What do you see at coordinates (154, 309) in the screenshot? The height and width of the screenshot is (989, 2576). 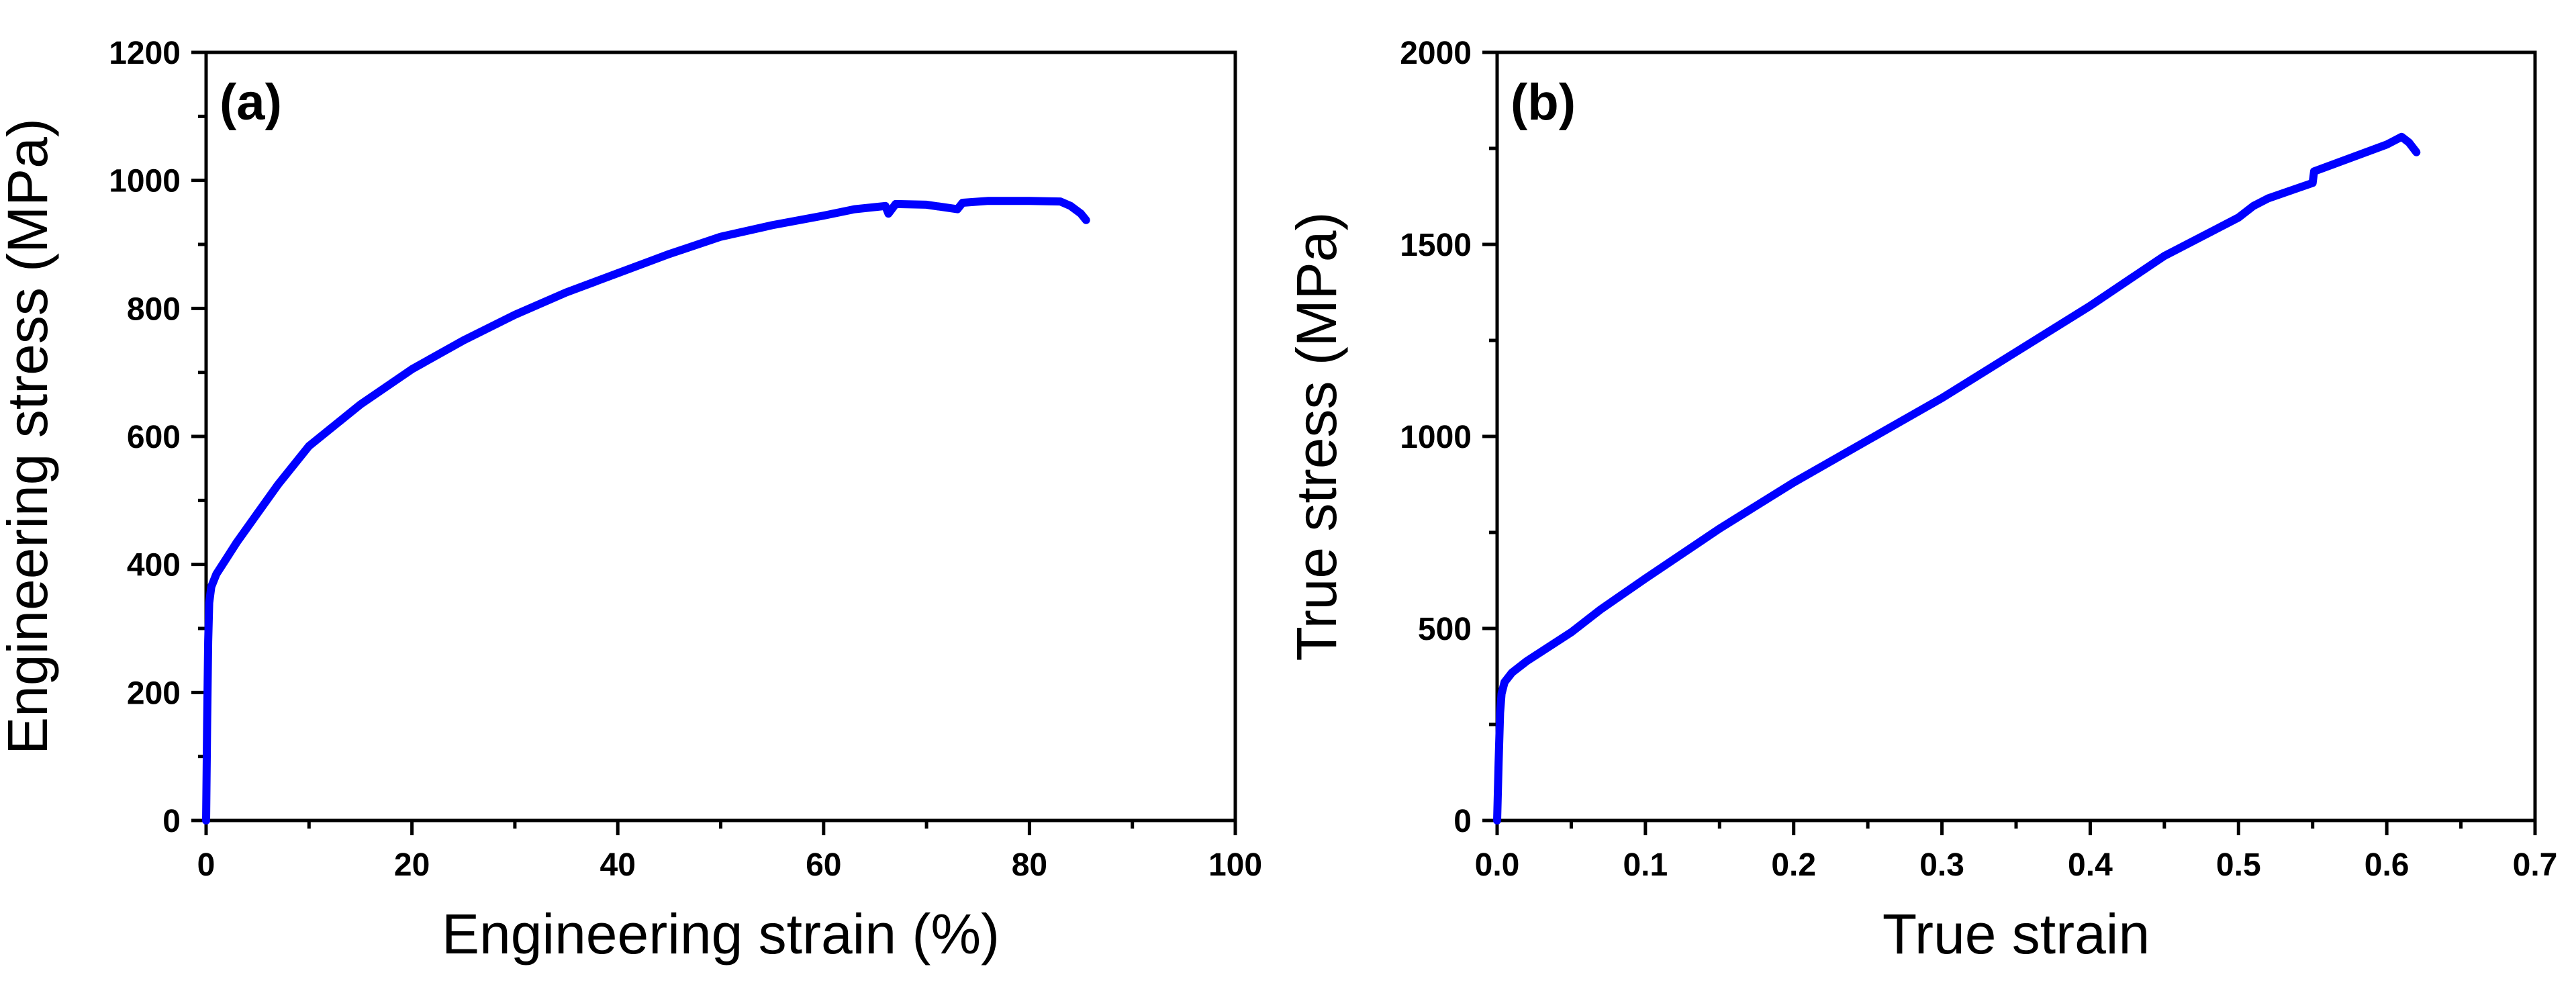 I see `y-tick-label: 800` at bounding box center [154, 309].